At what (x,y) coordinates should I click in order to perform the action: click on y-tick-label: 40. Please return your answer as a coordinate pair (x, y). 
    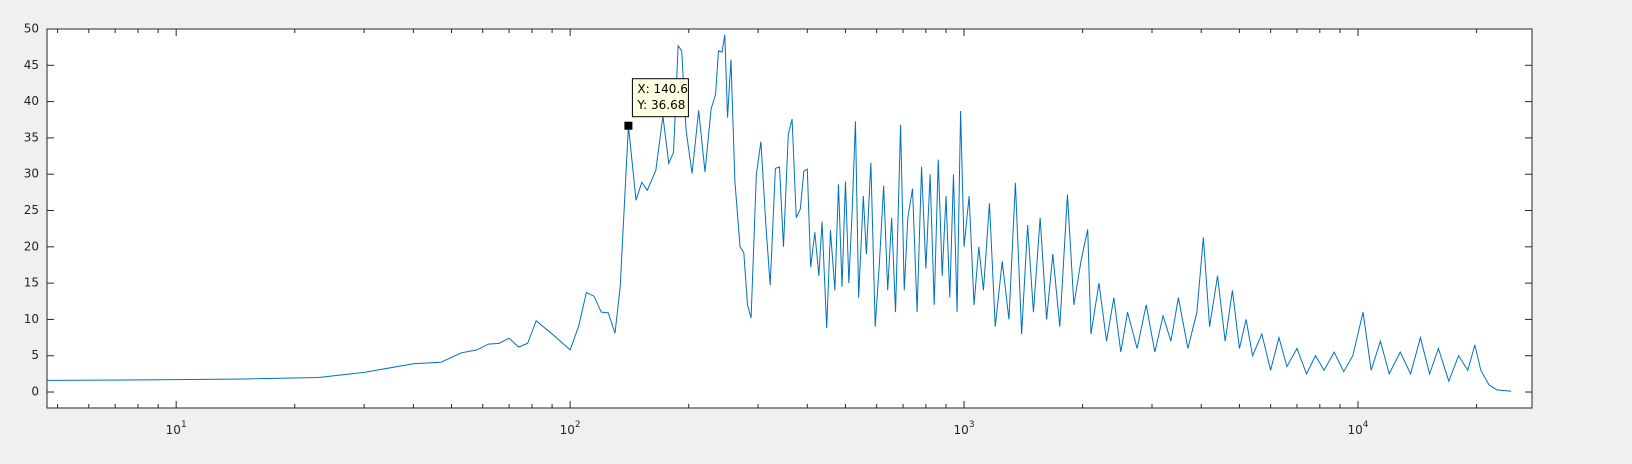
    Looking at the image, I should click on (31, 101).